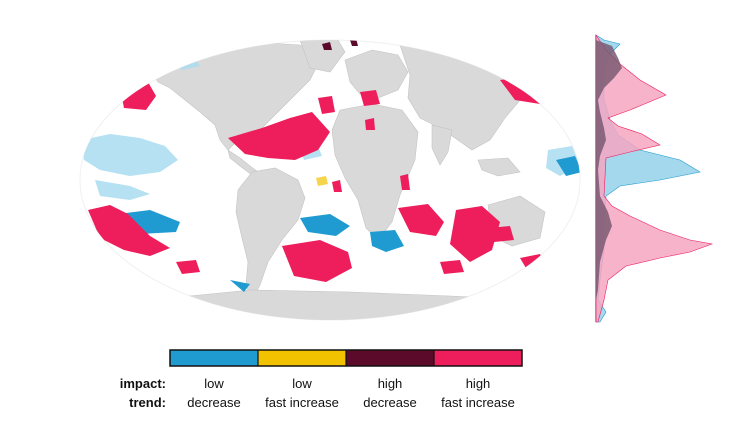  What do you see at coordinates (340, 45) in the screenshot?
I see `impact-high-decrease` at bounding box center [340, 45].